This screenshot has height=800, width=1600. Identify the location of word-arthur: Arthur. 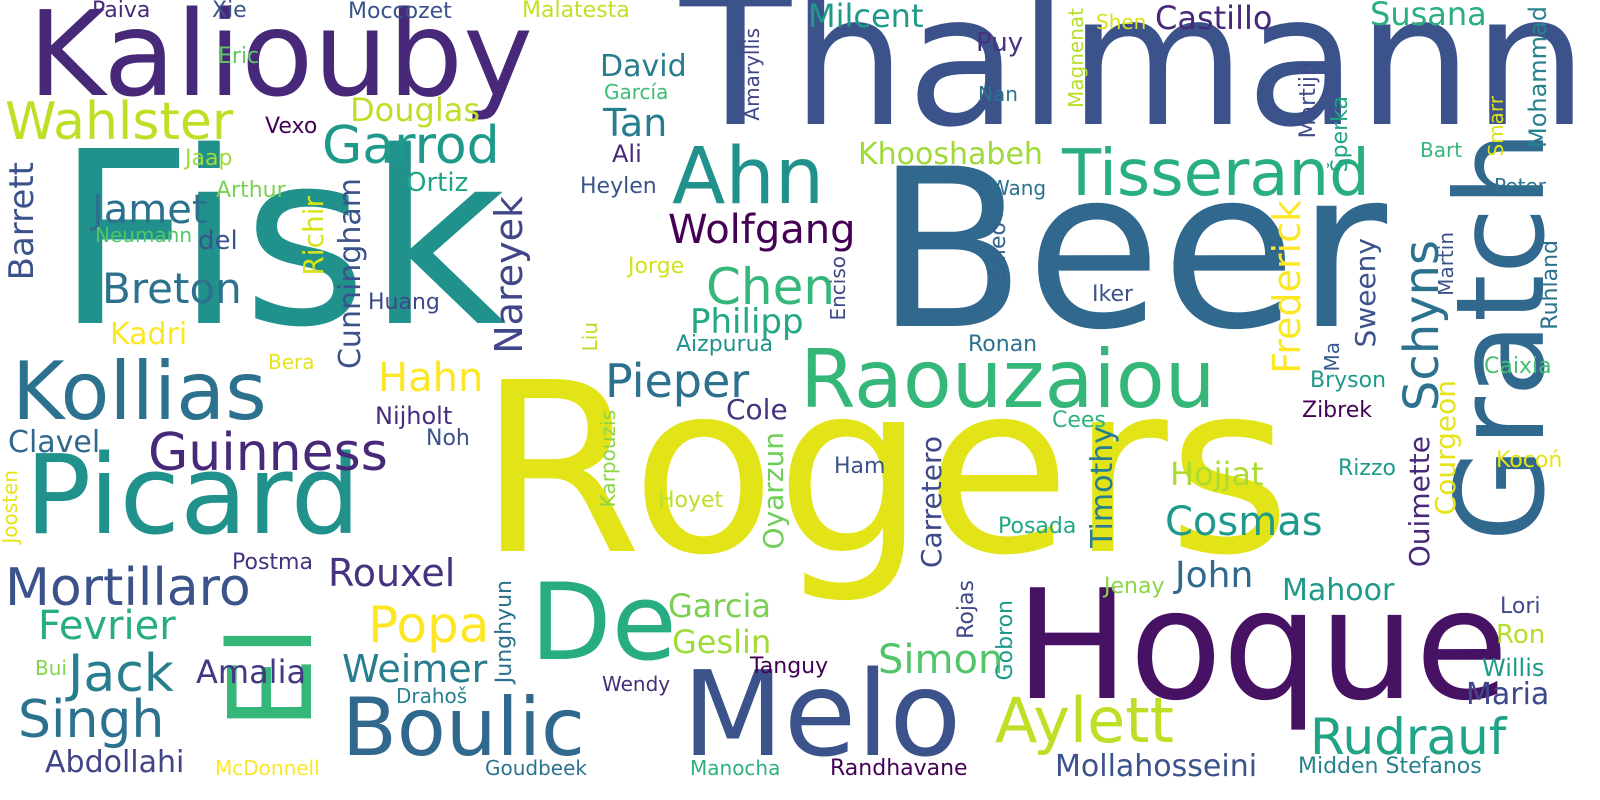
(251, 190).